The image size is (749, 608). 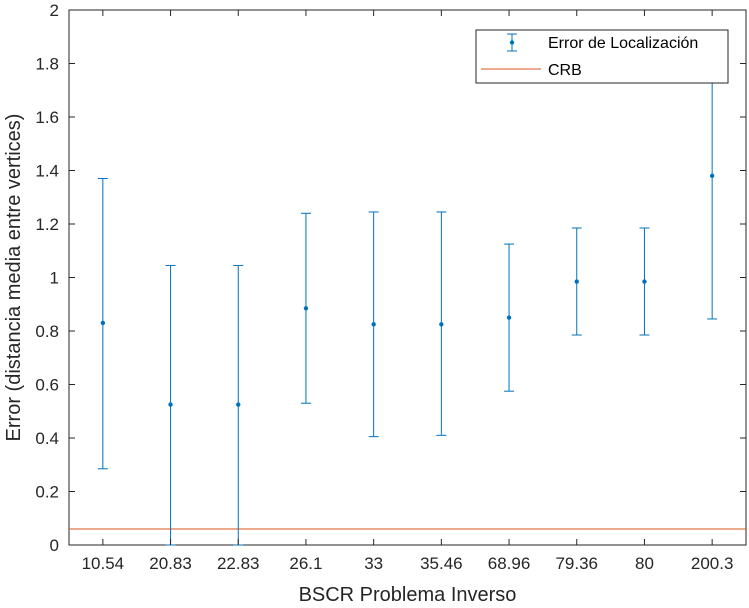 I want to click on y-tick-label: 1.2, so click(x=47, y=224).